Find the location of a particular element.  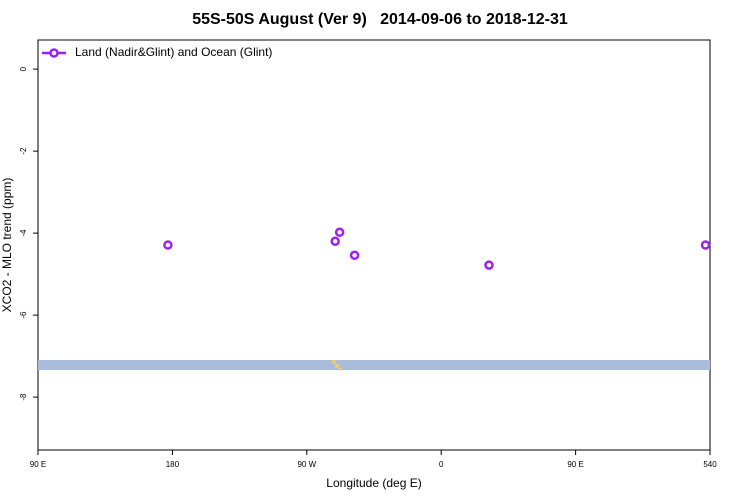

legend-label: Land (Nadir&Glint) and Ocean (Glint) is located at coordinates (173, 52).